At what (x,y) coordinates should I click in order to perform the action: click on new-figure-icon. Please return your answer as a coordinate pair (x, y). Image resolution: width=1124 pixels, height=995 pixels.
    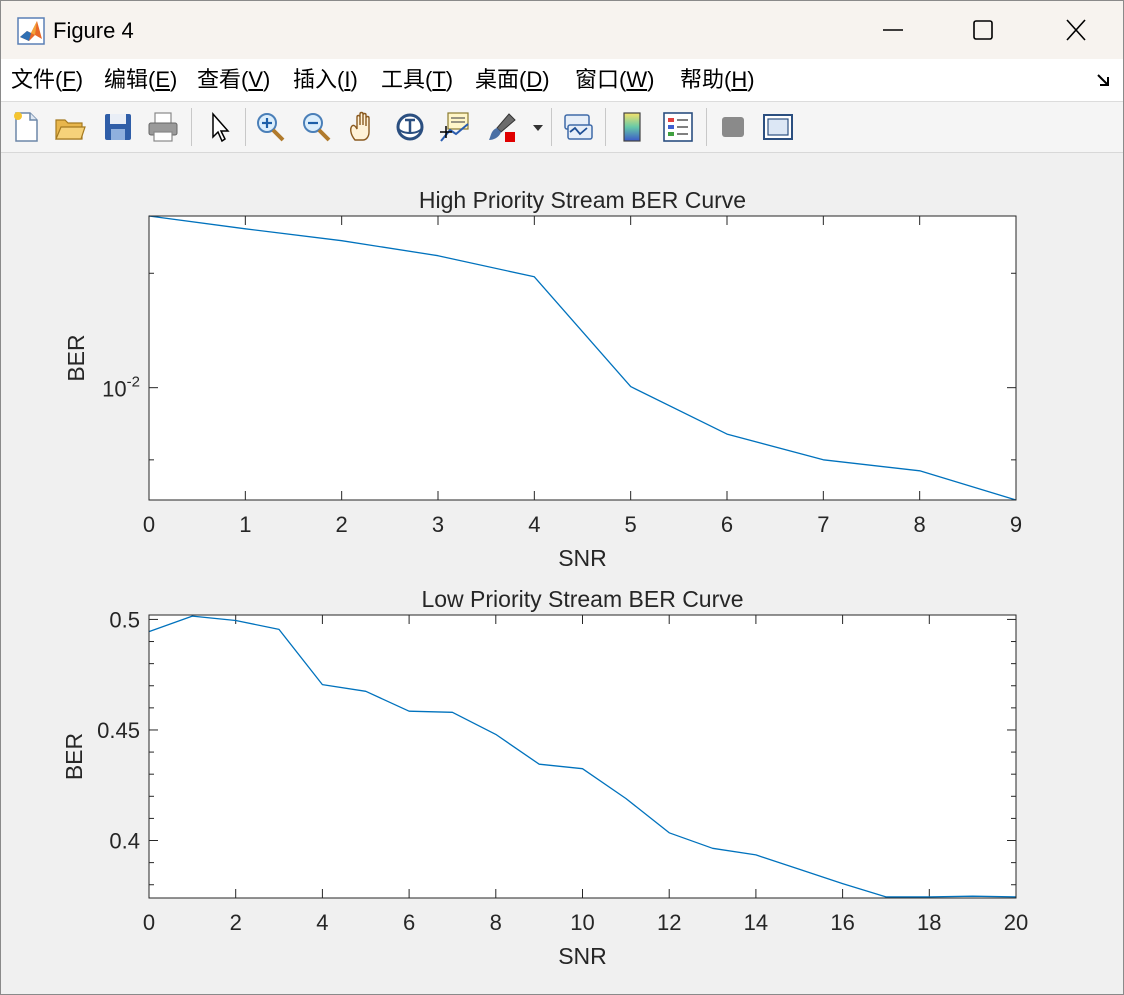
    Looking at the image, I should click on (26, 127).